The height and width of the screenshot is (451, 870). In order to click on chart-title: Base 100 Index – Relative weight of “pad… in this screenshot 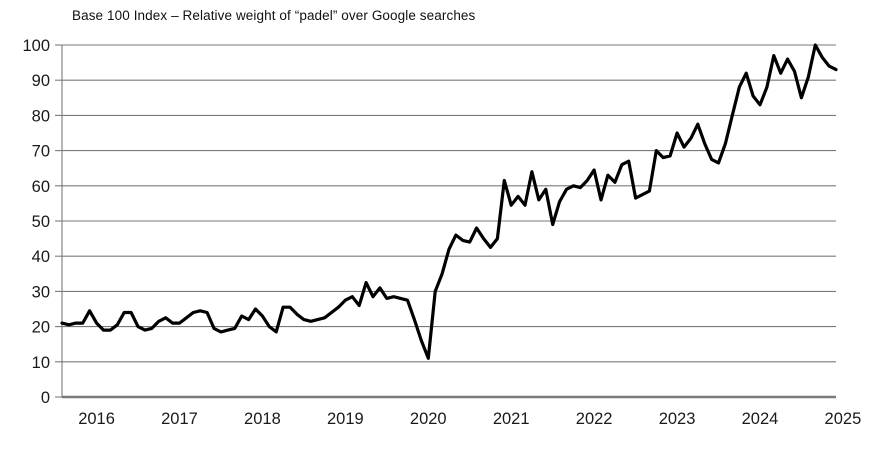, I will do `click(274, 15)`.